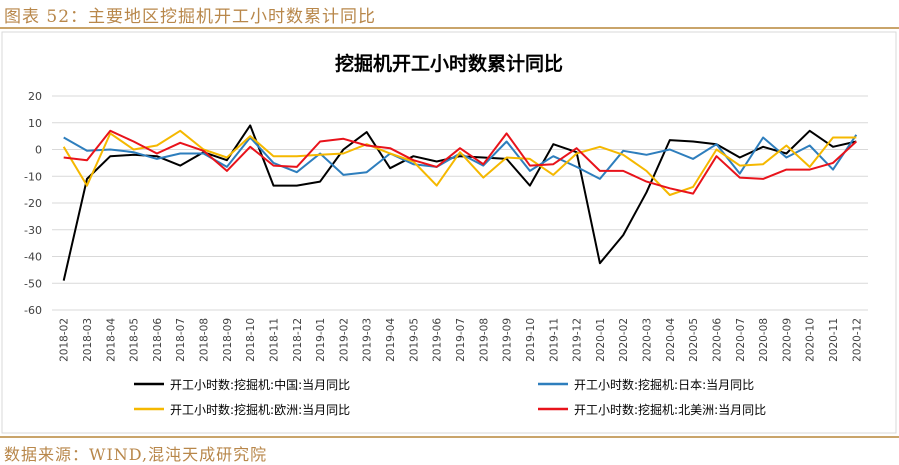  What do you see at coordinates (787, 340) in the screenshot?
I see `x-tick-label: 2020-09` at bounding box center [787, 340].